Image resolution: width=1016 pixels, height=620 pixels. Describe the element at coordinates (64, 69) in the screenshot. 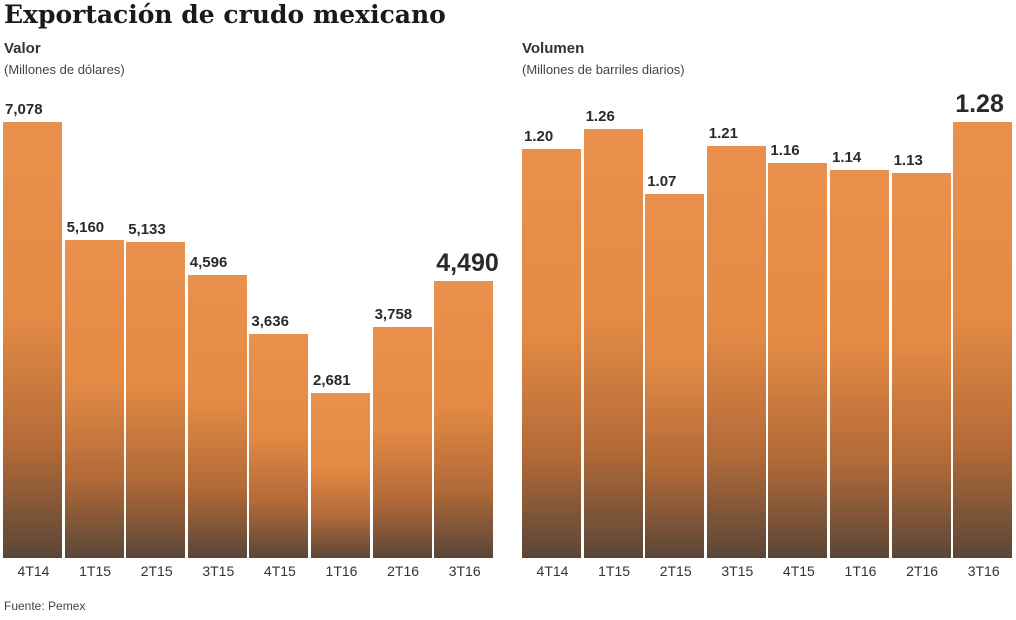

I see `left-chart-unit: (Millones de dólares)` at that location.